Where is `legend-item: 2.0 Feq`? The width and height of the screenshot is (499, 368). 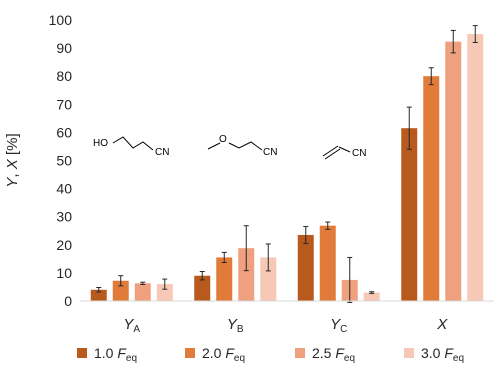 legend-item: 2.0 Feq is located at coordinates (215, 354).